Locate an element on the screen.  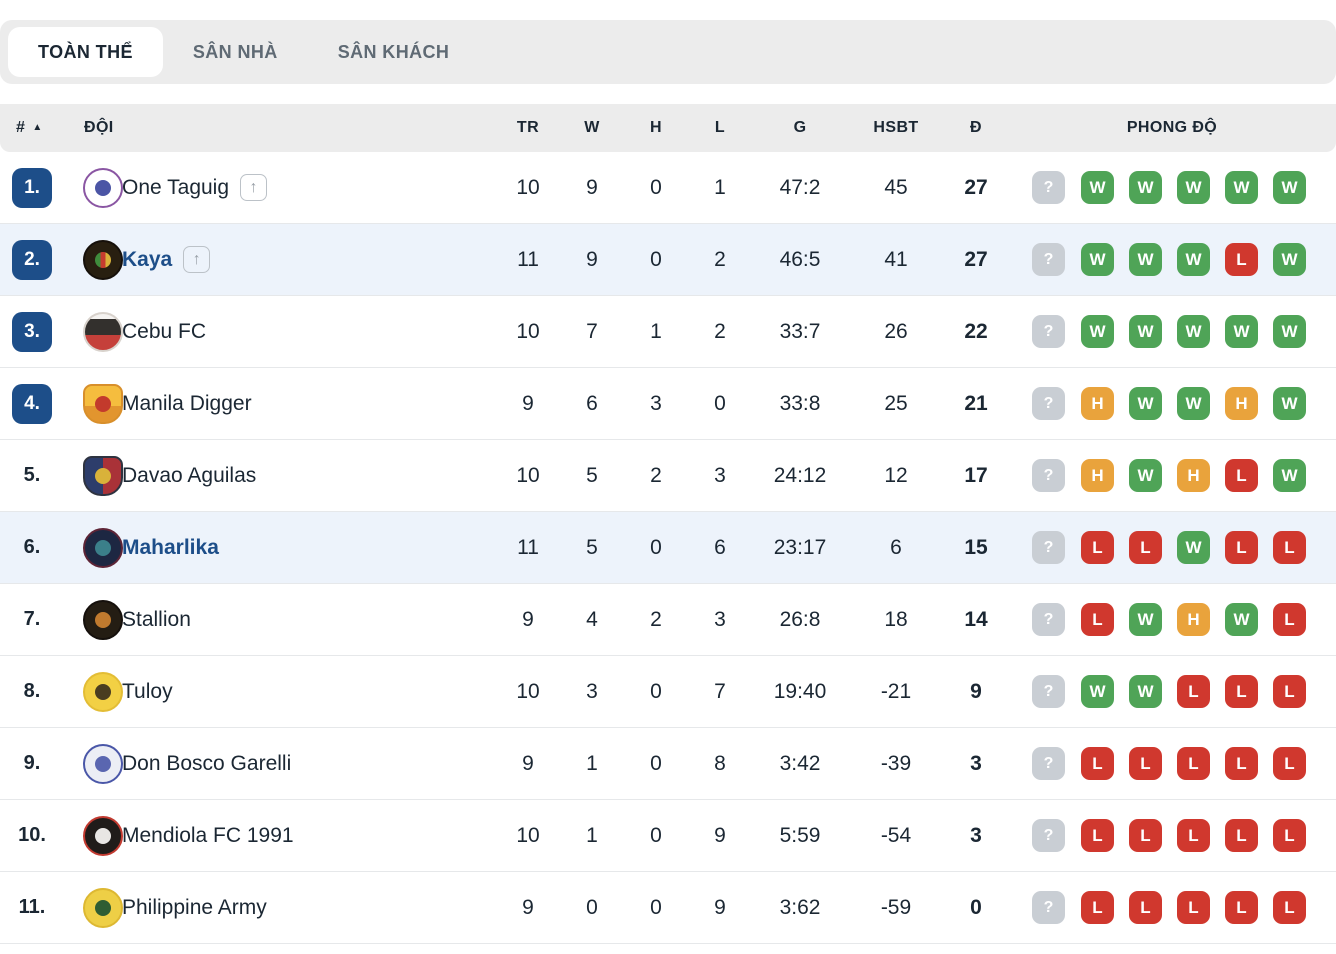
team-name: Don Bosco Garelli is located at coordinates (207, 763).